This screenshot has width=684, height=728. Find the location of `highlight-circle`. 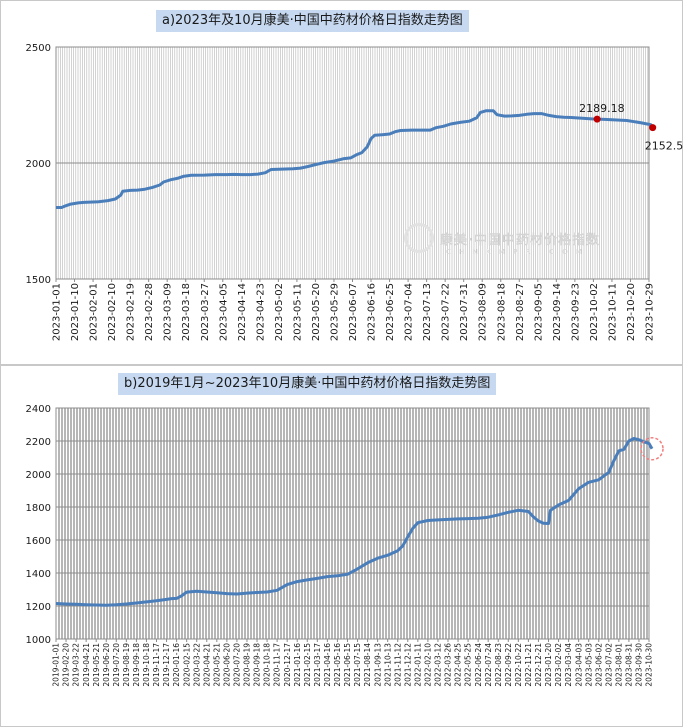

highlight-circle is located at coordinates (652, 449).